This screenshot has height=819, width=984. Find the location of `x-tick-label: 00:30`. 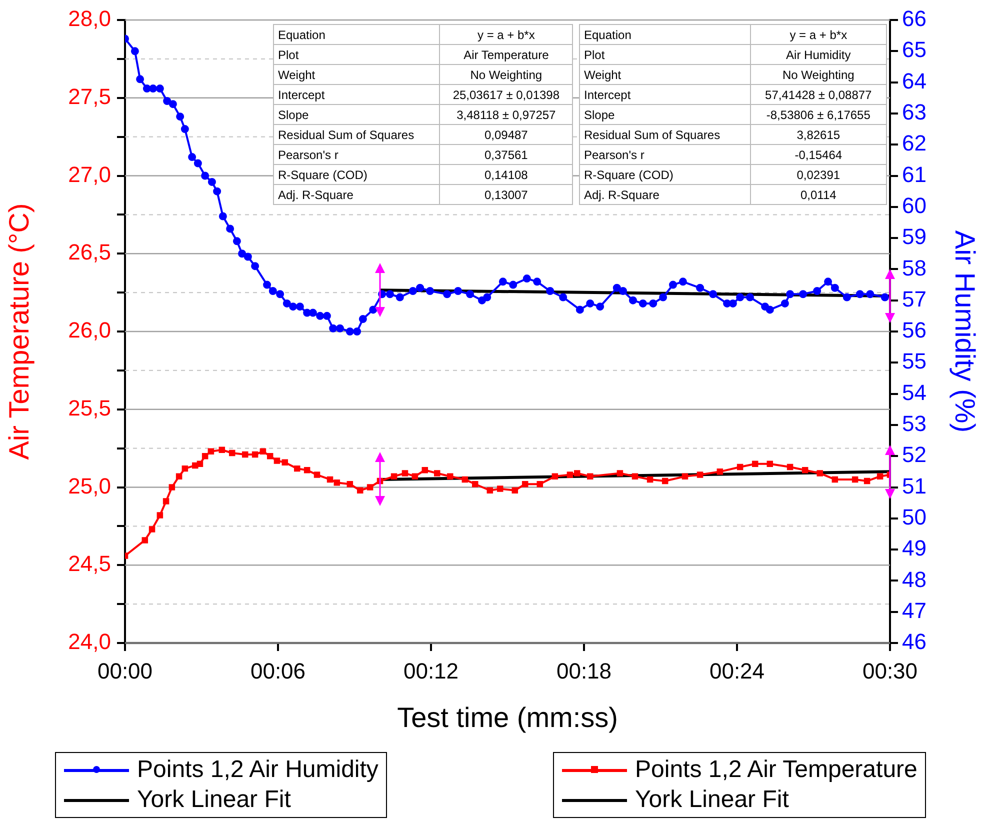

x-tick-label: 00:30 is located at coordinates (890, 671).